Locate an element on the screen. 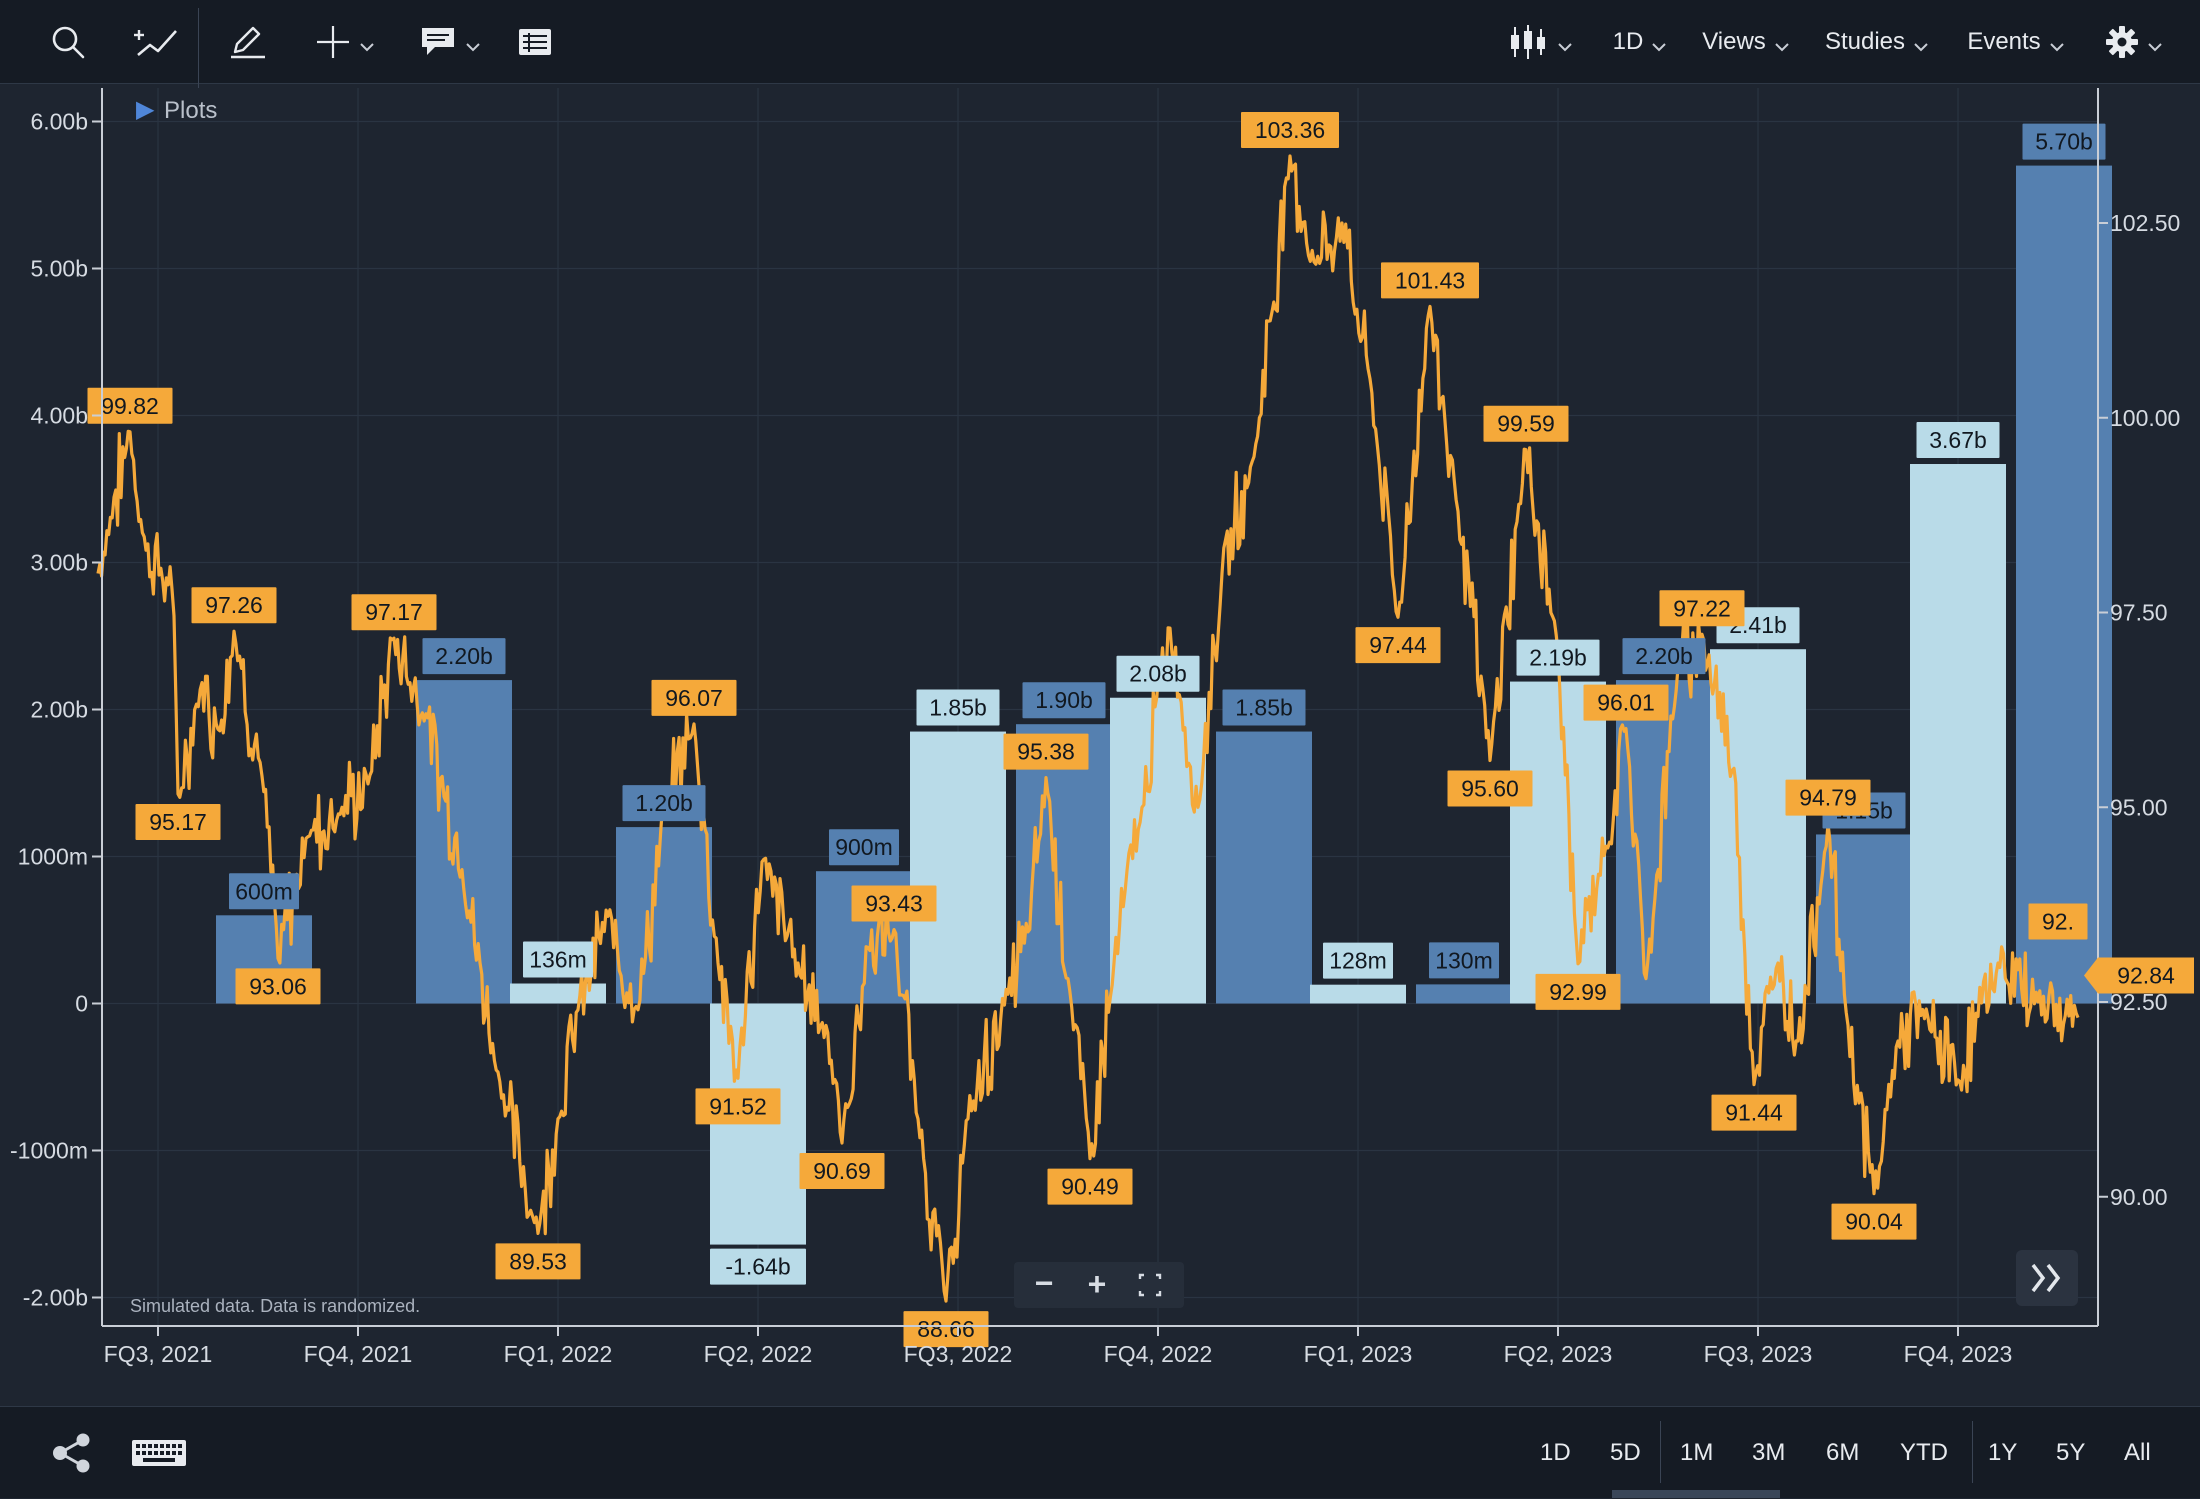  keyboard-icon is located at coordinates (159, 1453).